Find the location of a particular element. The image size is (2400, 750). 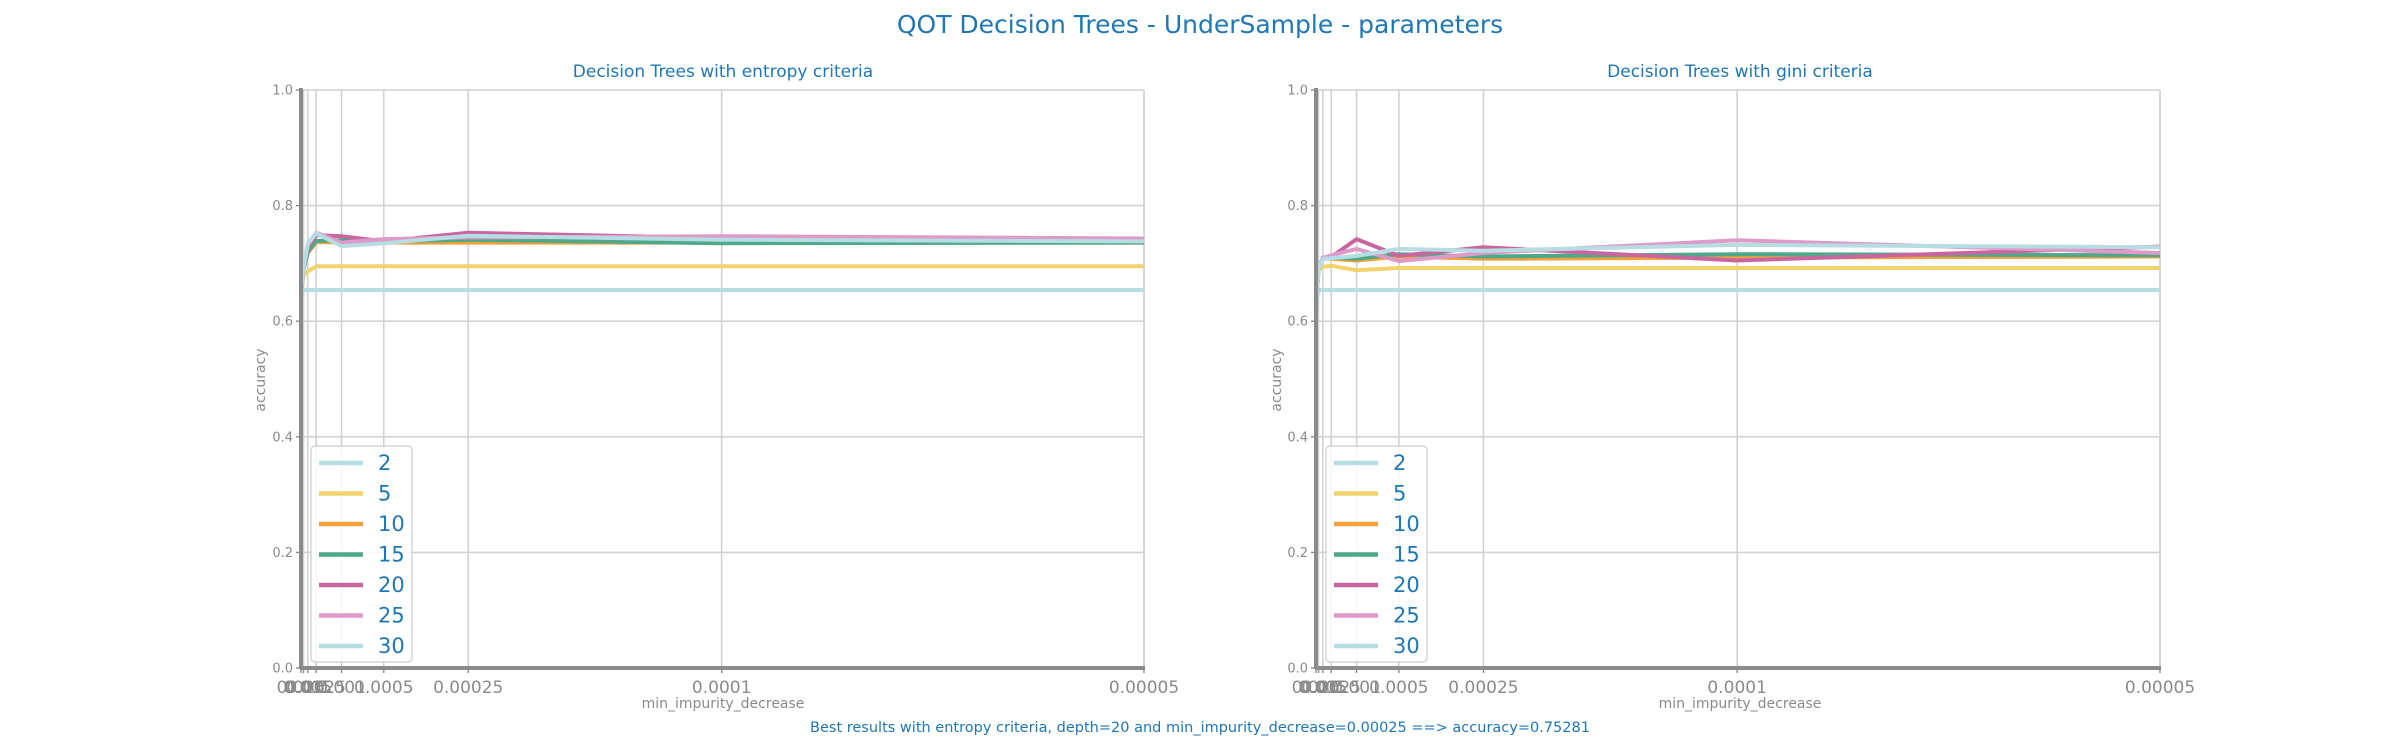

chart-title: Decision Trees with entropy criteria is located at coordinates (723, 72).